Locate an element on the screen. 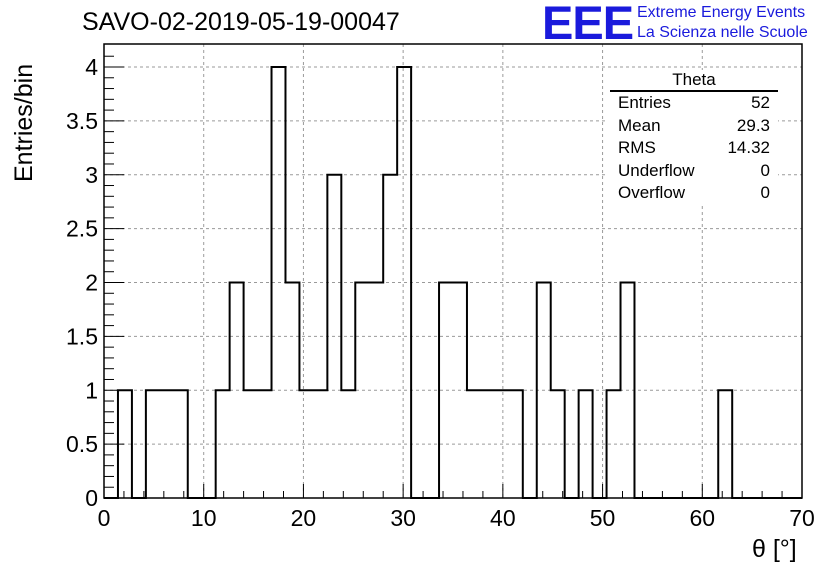  y-tick-label: 3 is located at coordinates (91, 175).